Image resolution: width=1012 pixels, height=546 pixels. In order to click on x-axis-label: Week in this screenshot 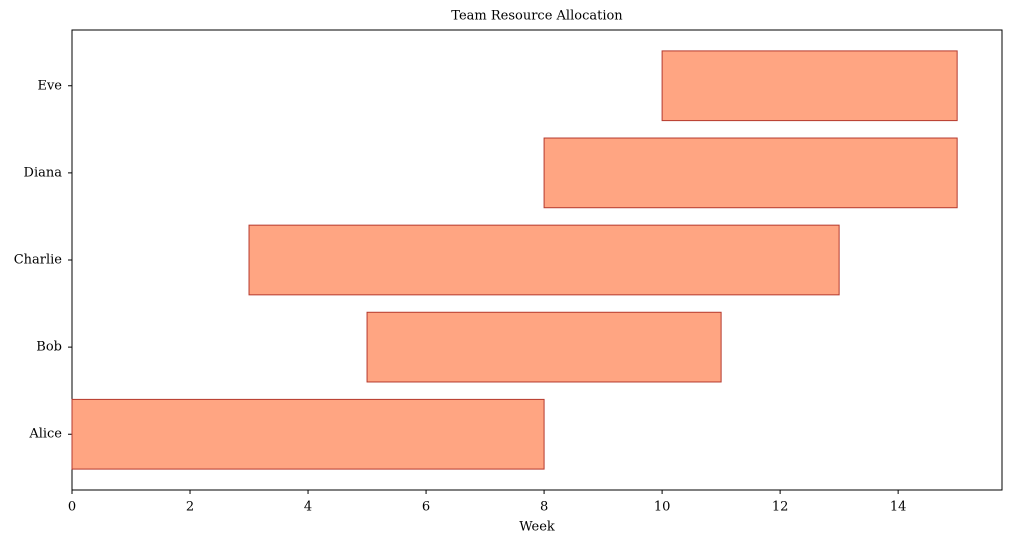, I will do `click(537, 527)`.